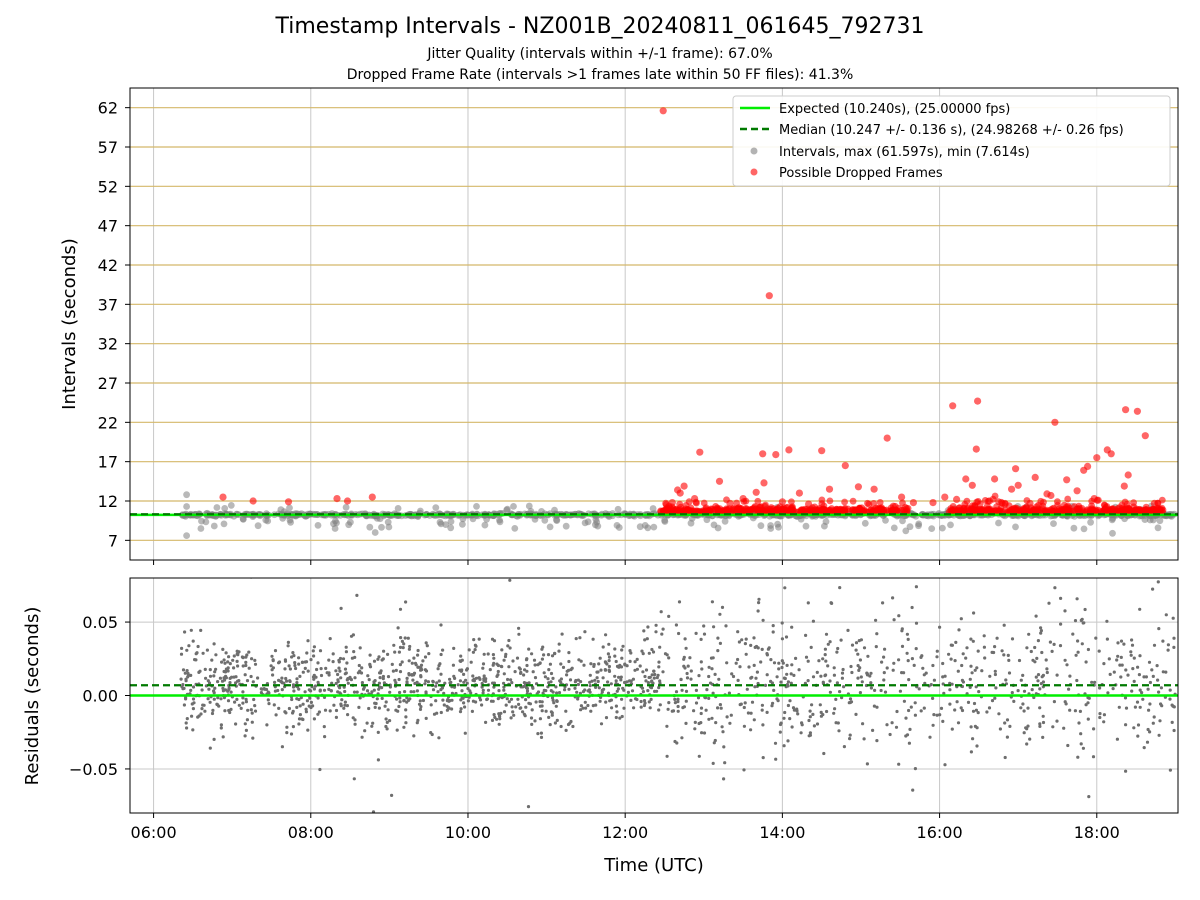 This screenshot has height=900, width=1200. What do you see at coordinates (468, 832) in the screenshot?
I see `x-tick-label: 10:00` at bounding box center [468, 832].